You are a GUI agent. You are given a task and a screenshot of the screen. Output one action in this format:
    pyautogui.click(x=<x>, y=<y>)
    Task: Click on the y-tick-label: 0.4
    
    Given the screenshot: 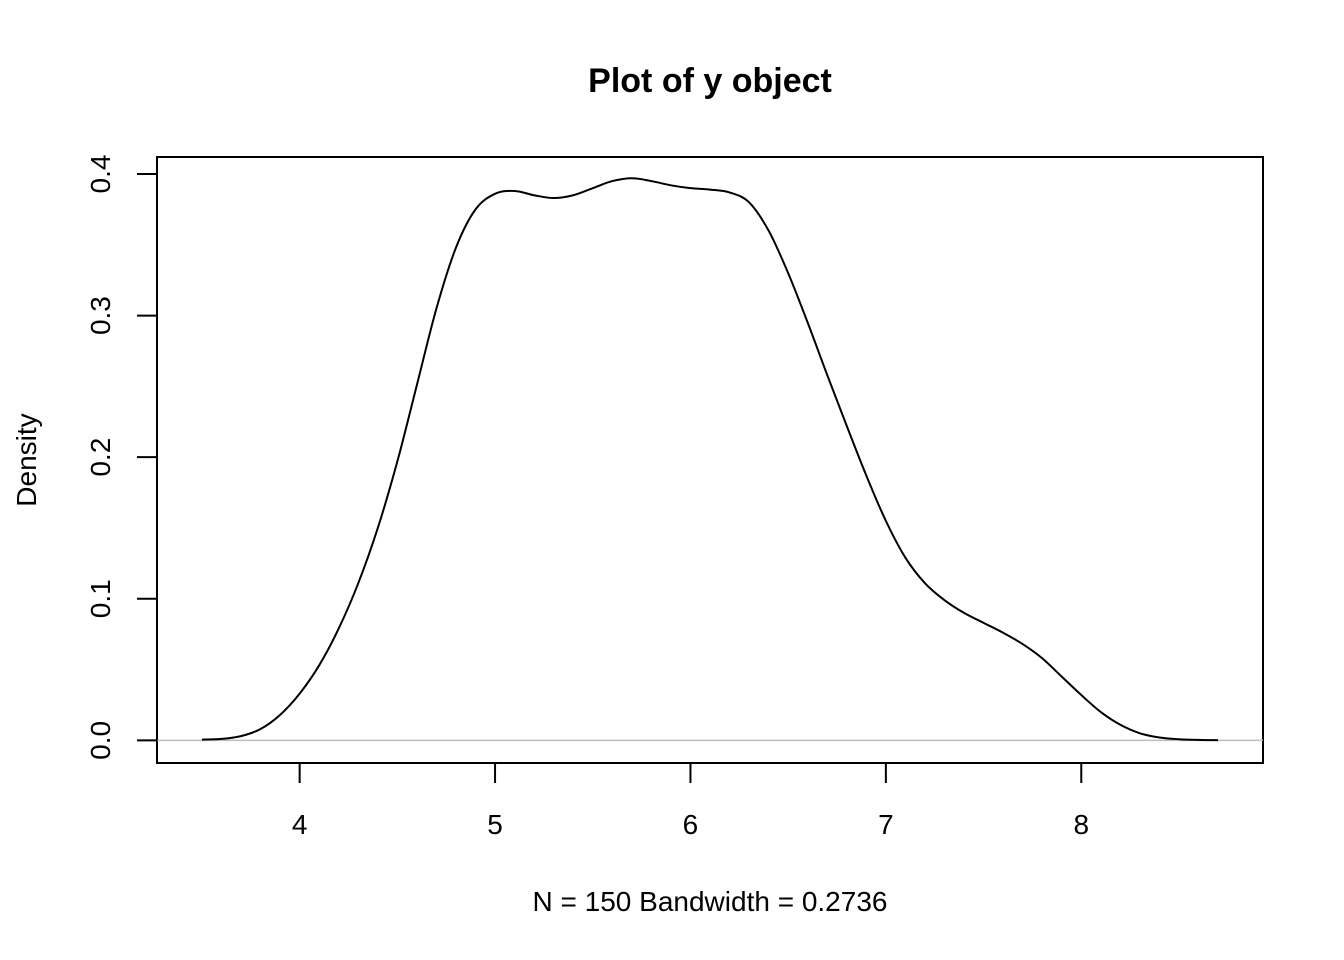 What is the action you would take?
    pyautogui.click(x=100, y=174)
    